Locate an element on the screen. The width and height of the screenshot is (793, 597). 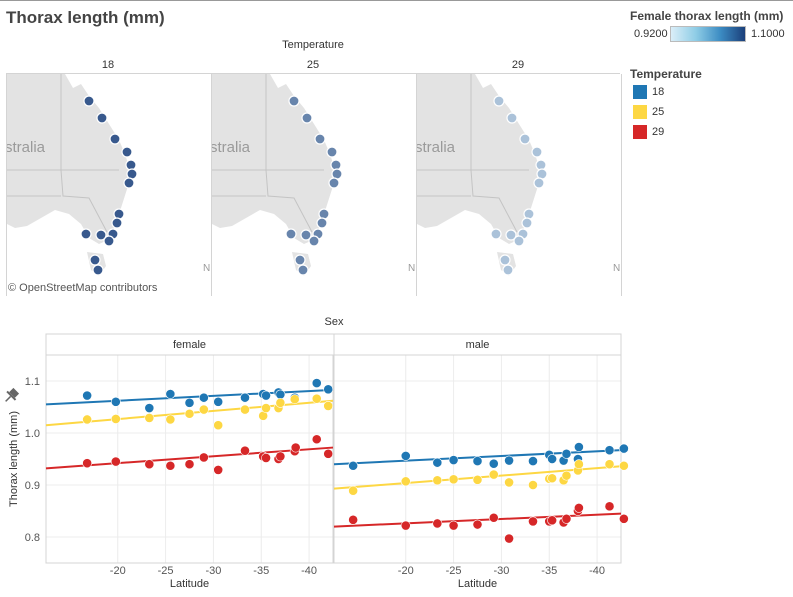
map-panel-label-25: 25 is located at coordinates (313, 65).